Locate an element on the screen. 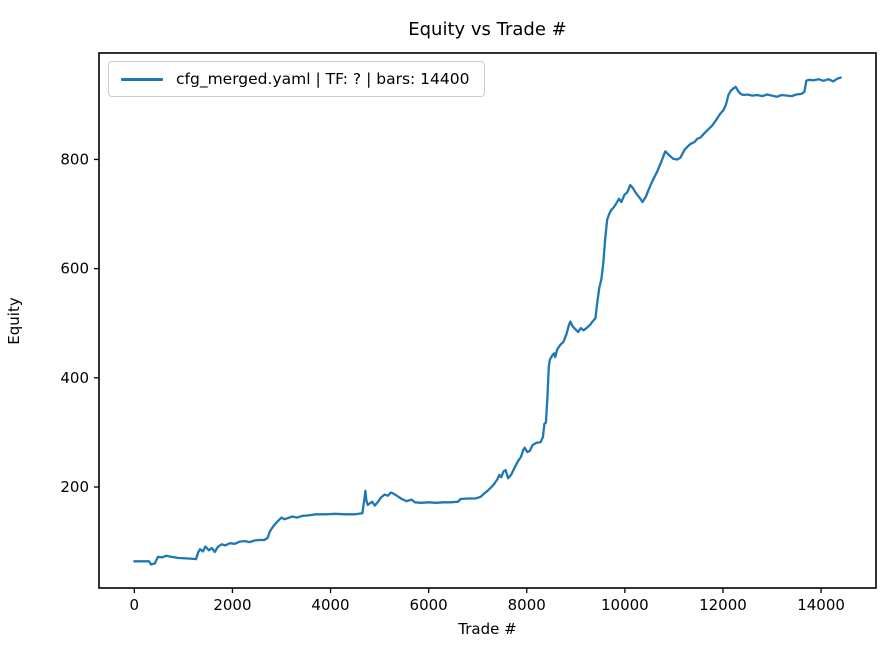 The image size is (896, 672). y-tick-label: 600 is located at coordinates (74, 269).